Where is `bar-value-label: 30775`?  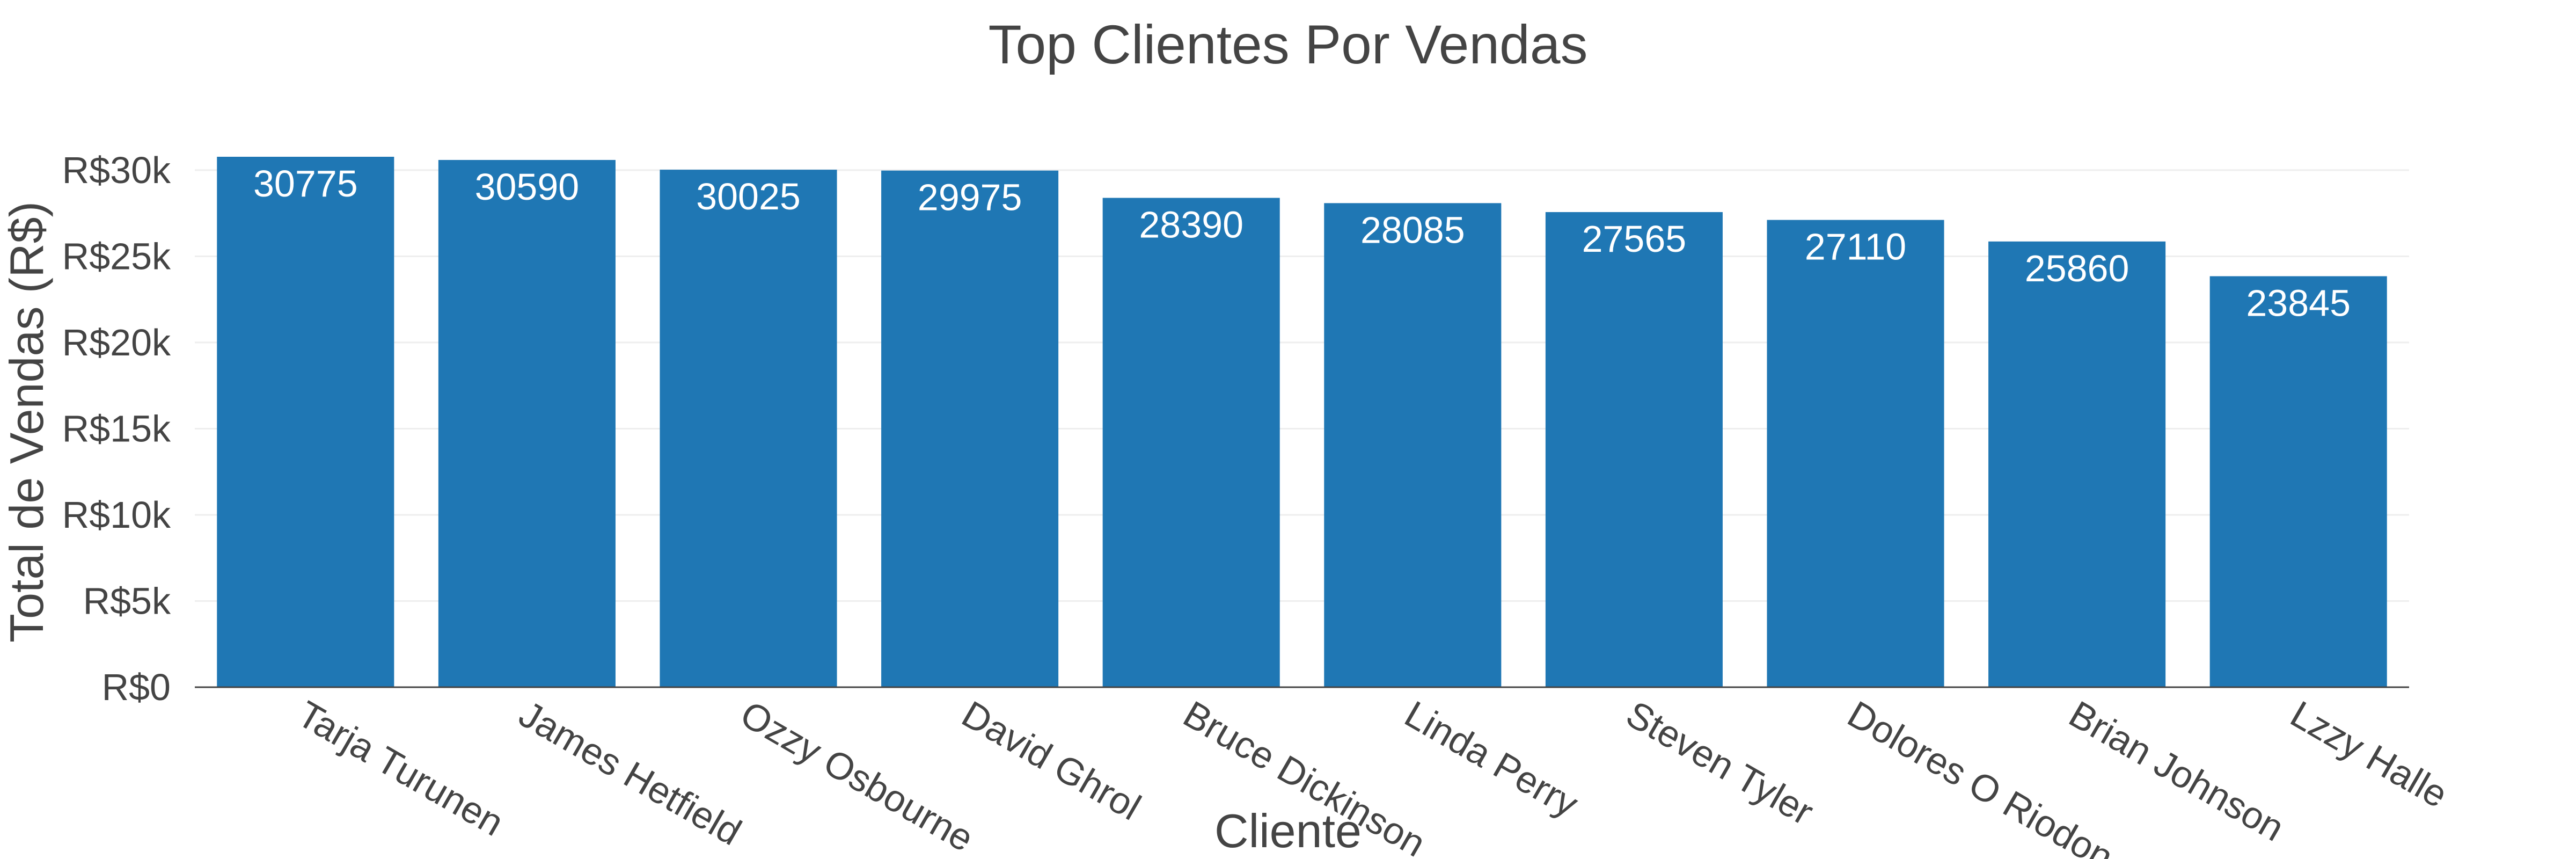
bar-value-label: 30775 is located at coordinates (305, 184).